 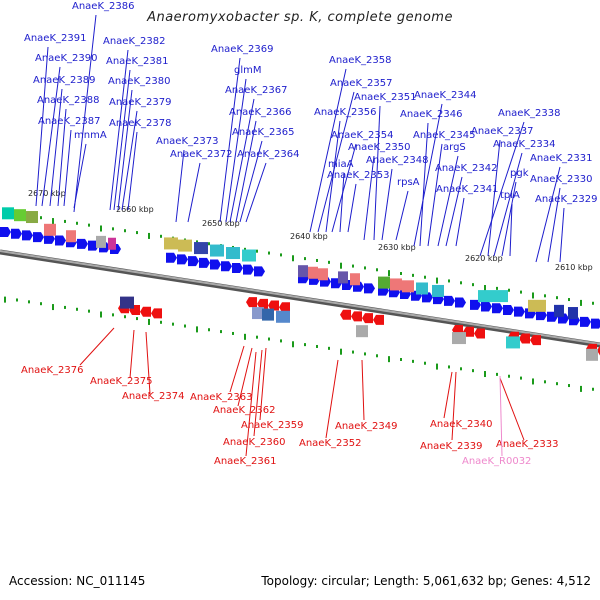 What do you see at coordinates (69, 121) in the screenshot?
I see `forward-gene-label: AnaeK_2387` at bounding box center [69, 121].